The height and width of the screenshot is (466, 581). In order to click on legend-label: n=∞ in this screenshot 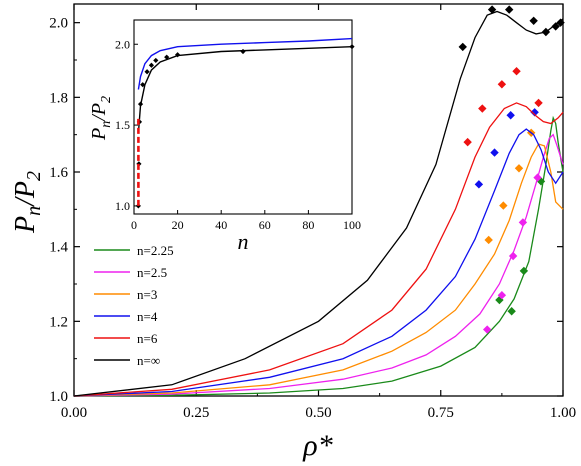, I will do `click(148, 360)`.